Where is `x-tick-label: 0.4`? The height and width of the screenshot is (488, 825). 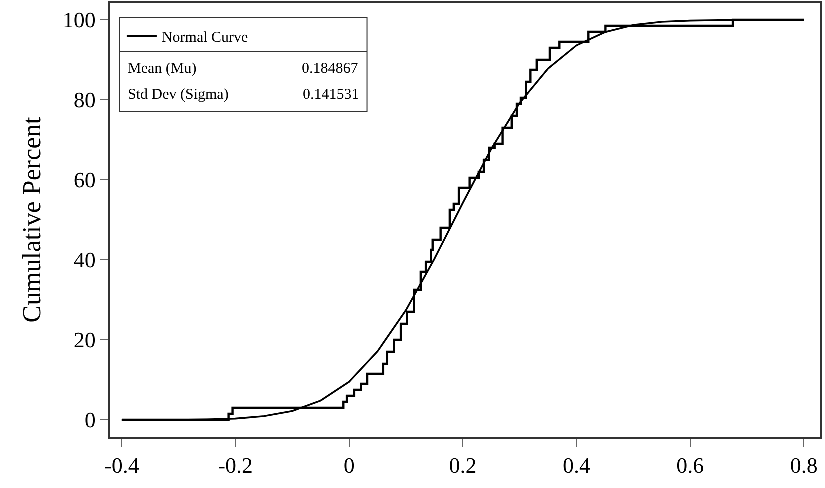
x-tick-label: 0.4 is located at coordinates (576, 465).